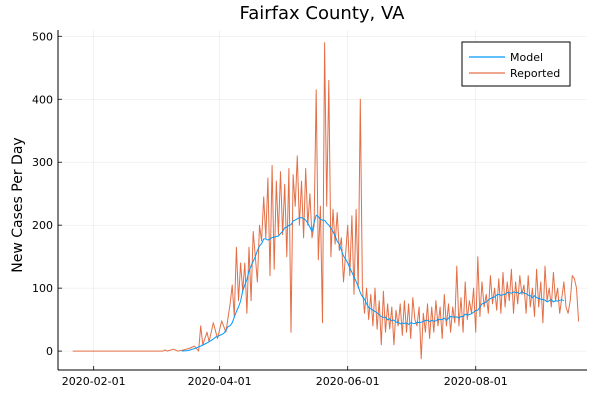 This screenshot has height=400, width=600. I want to click on x-tick-label-0: 2020-02-01, so click(94, 381).